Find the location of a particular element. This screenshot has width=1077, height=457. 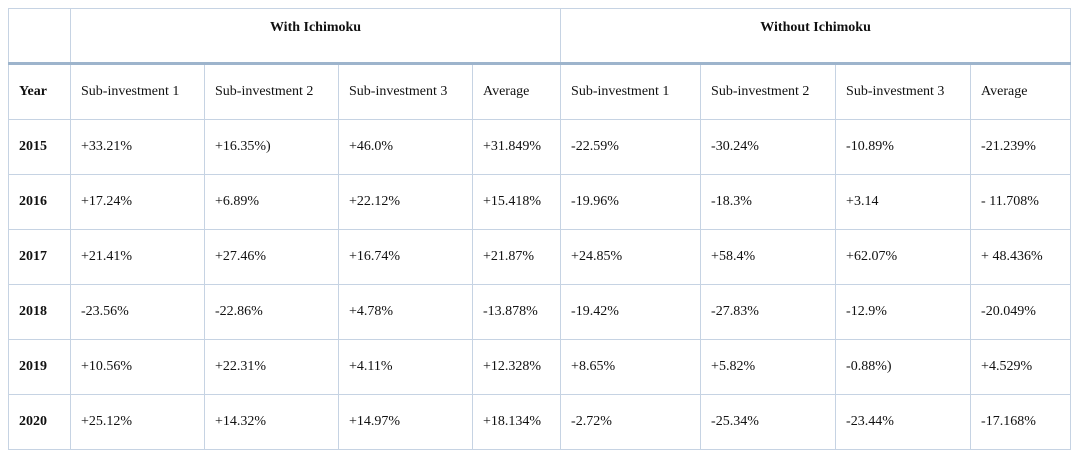

table-cell: +46.0% is located at coordinates (405, 147).